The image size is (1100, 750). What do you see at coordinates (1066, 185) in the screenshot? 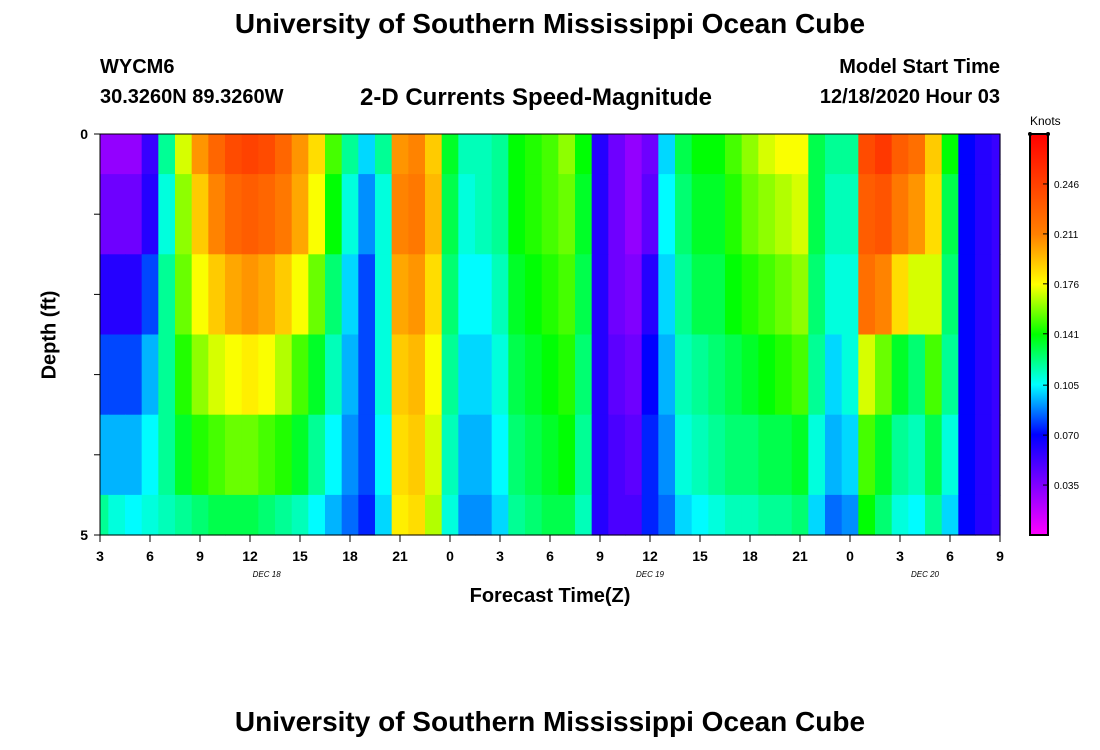
I see `colorbar-tick-label: 0.246` at bounding box center [1066, 185].